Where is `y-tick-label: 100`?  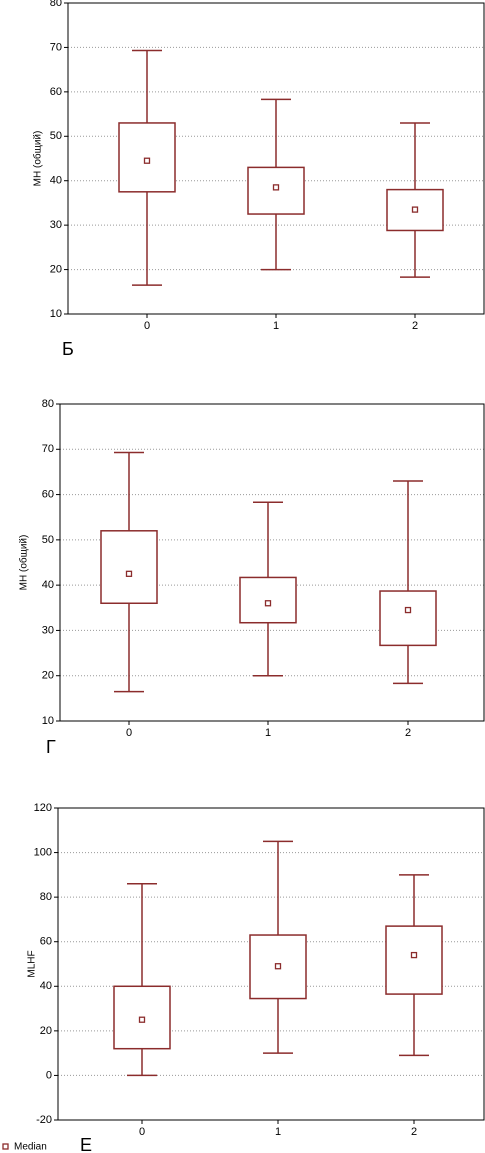 y-tick-label: 100 is located at coordinates (43, 852).